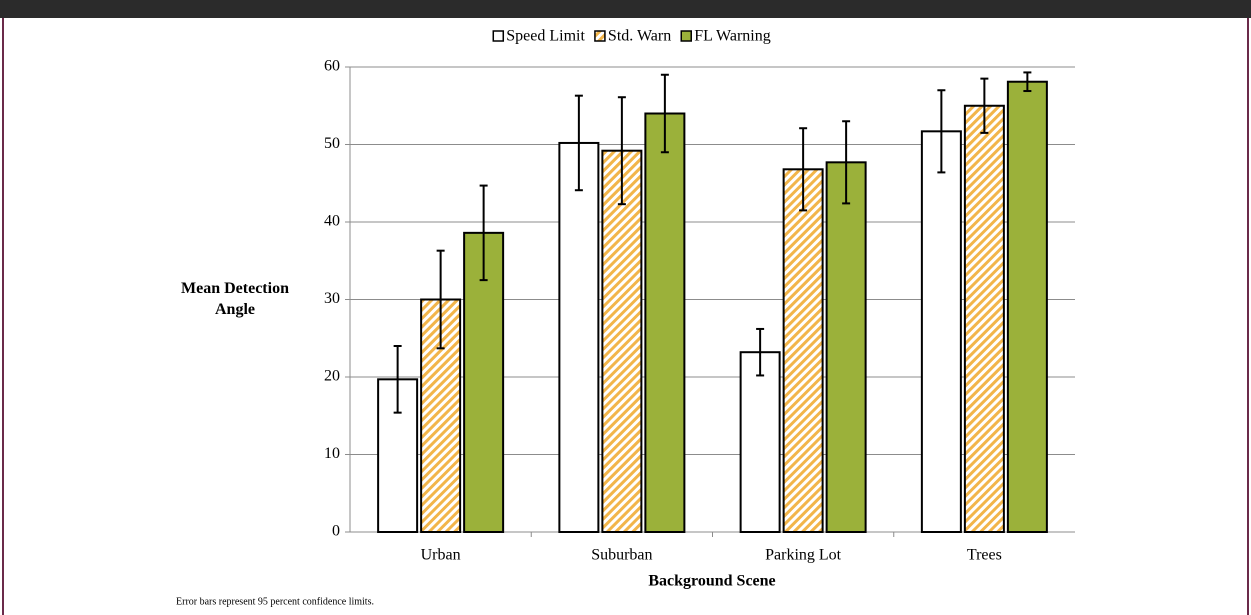  Describe the element at coordinates (1248, 316) in the screenshot. I see `right-border` at that location.